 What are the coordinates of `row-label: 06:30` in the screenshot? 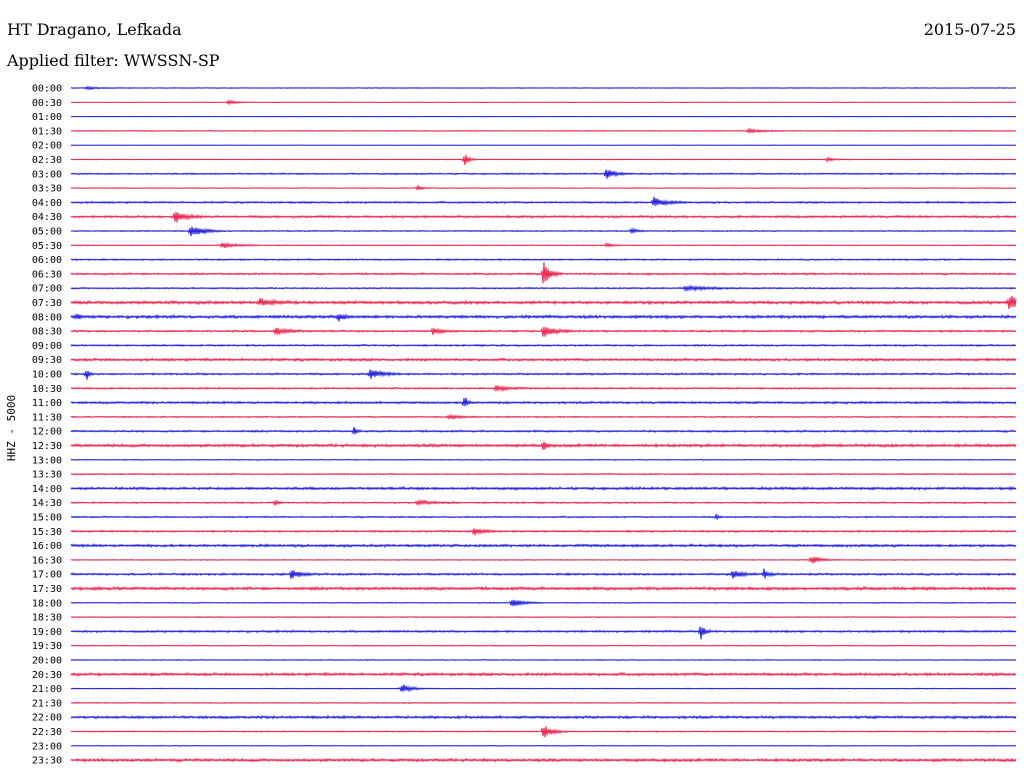 It's located at (47, 274).